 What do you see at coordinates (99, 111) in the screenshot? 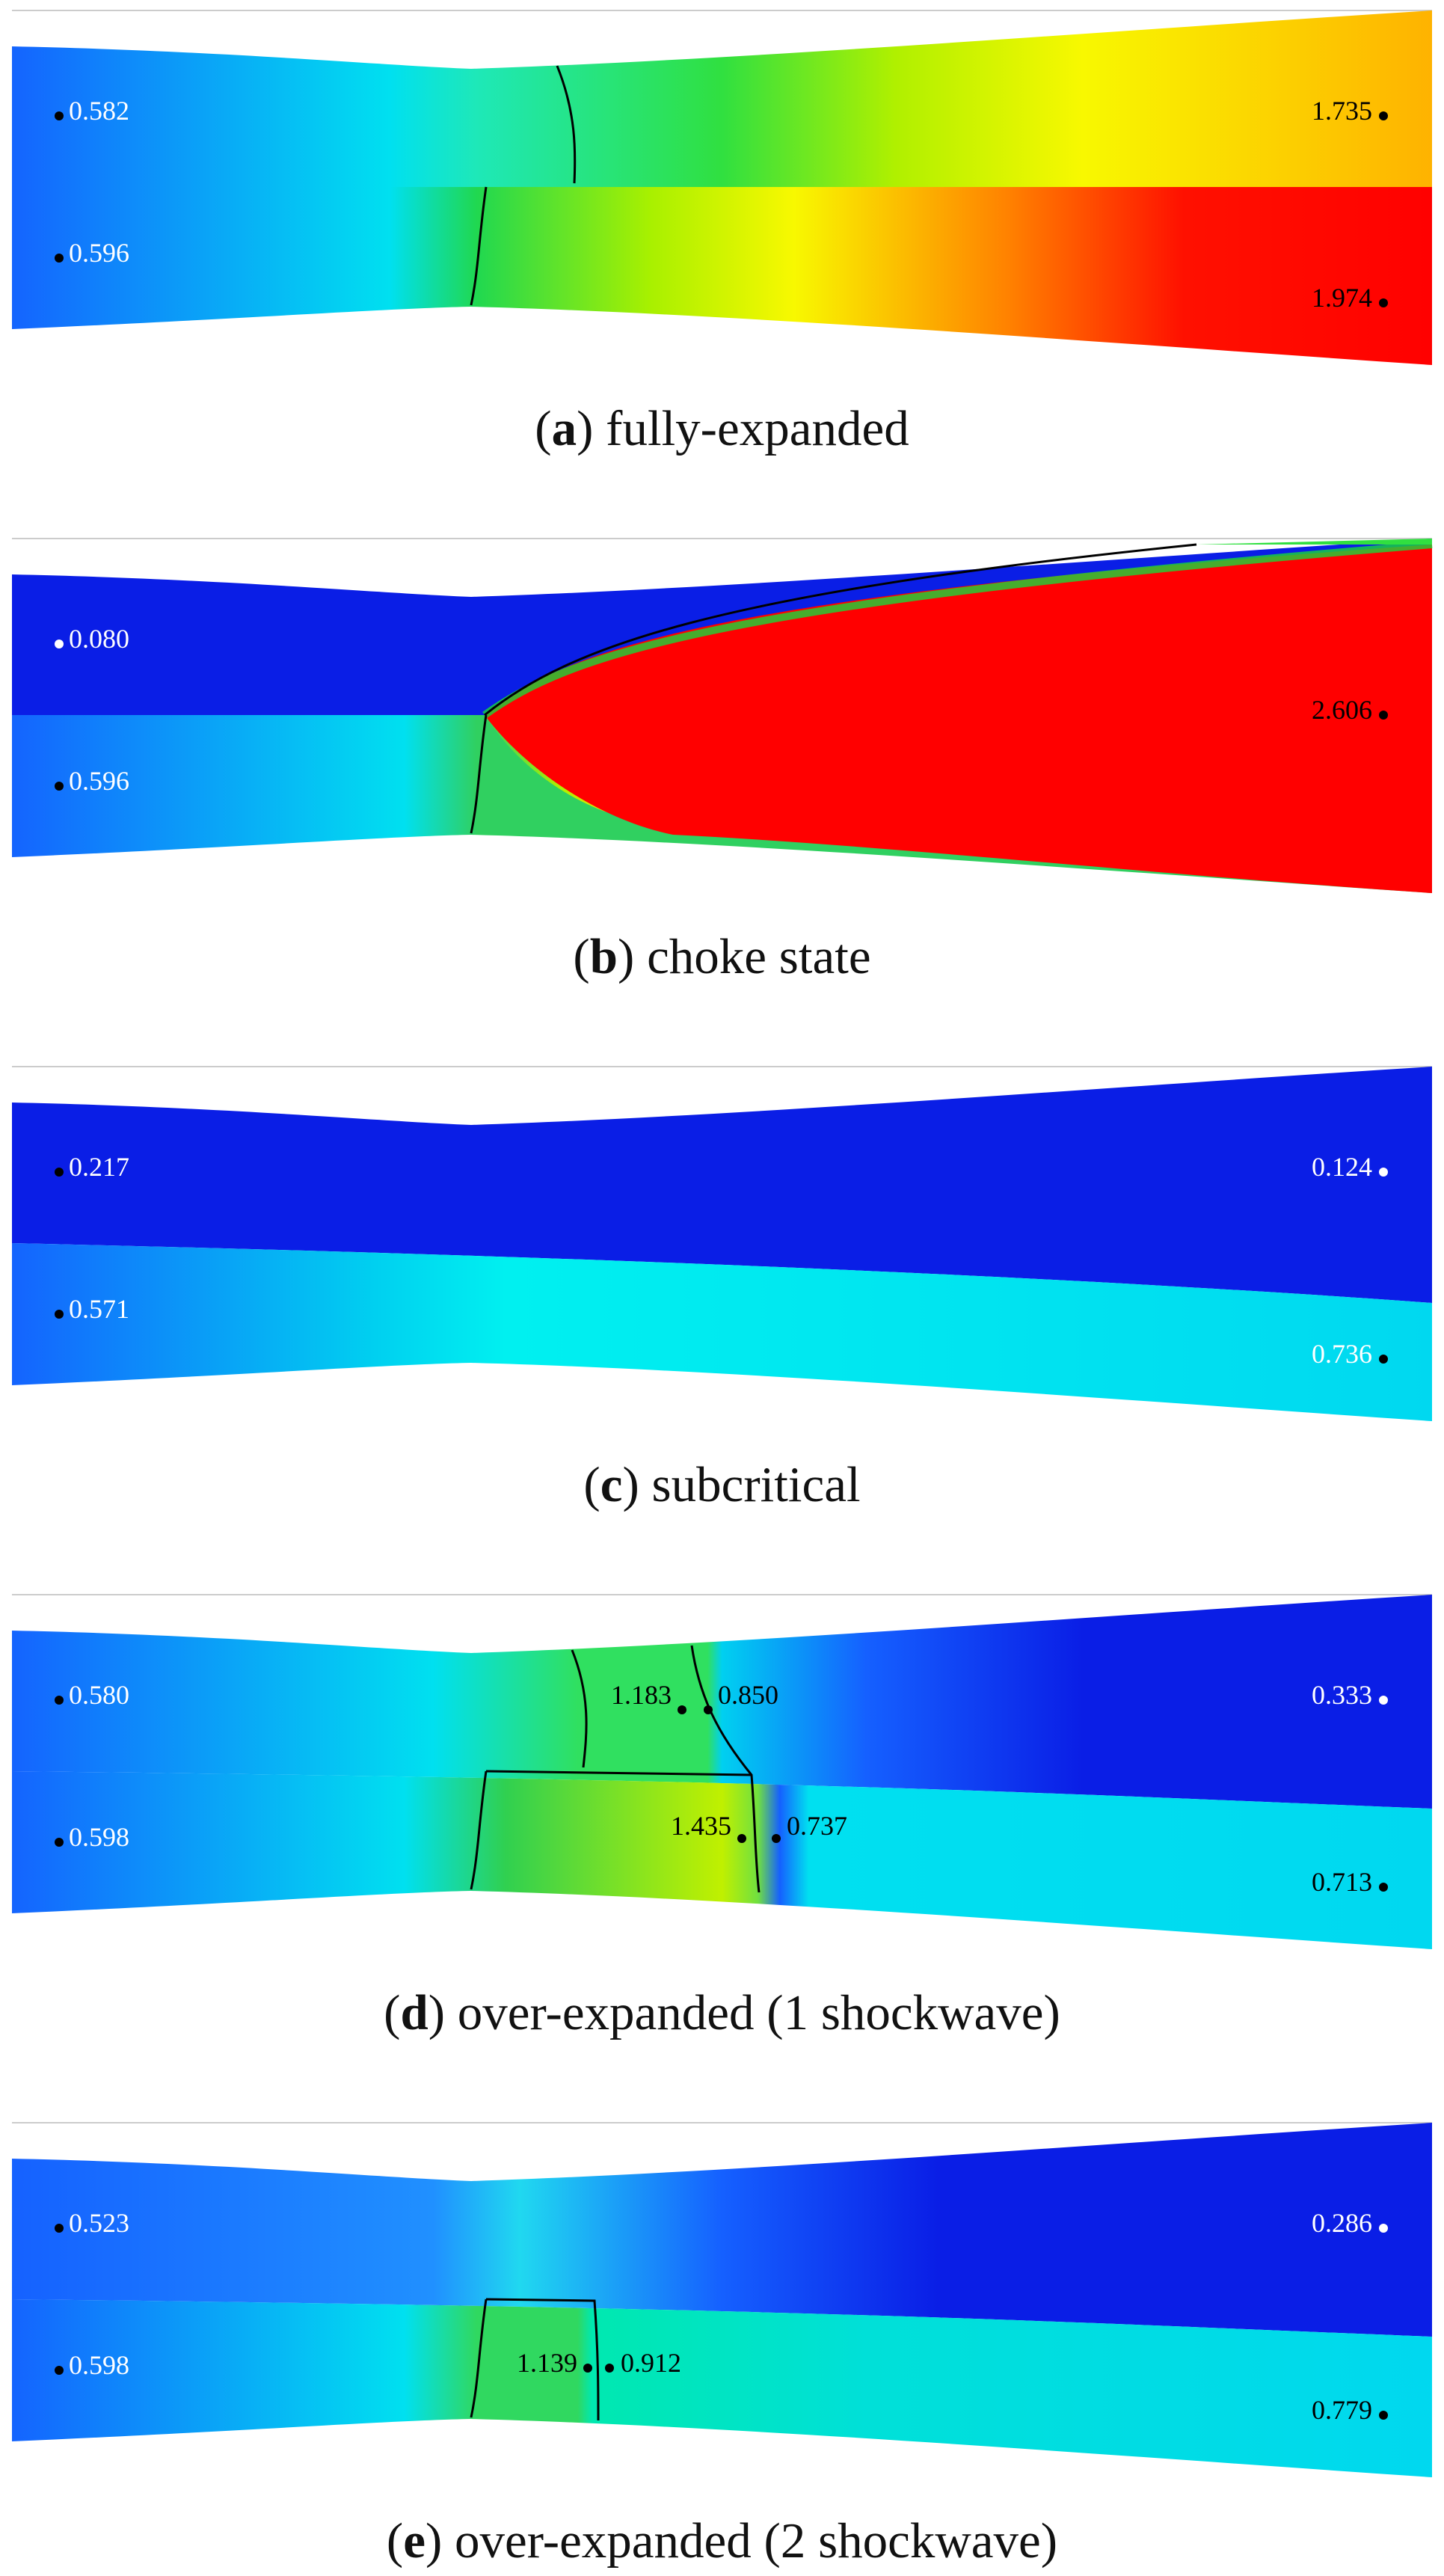
I see `probe-value: 0.582` at bounding box center [99, 111].